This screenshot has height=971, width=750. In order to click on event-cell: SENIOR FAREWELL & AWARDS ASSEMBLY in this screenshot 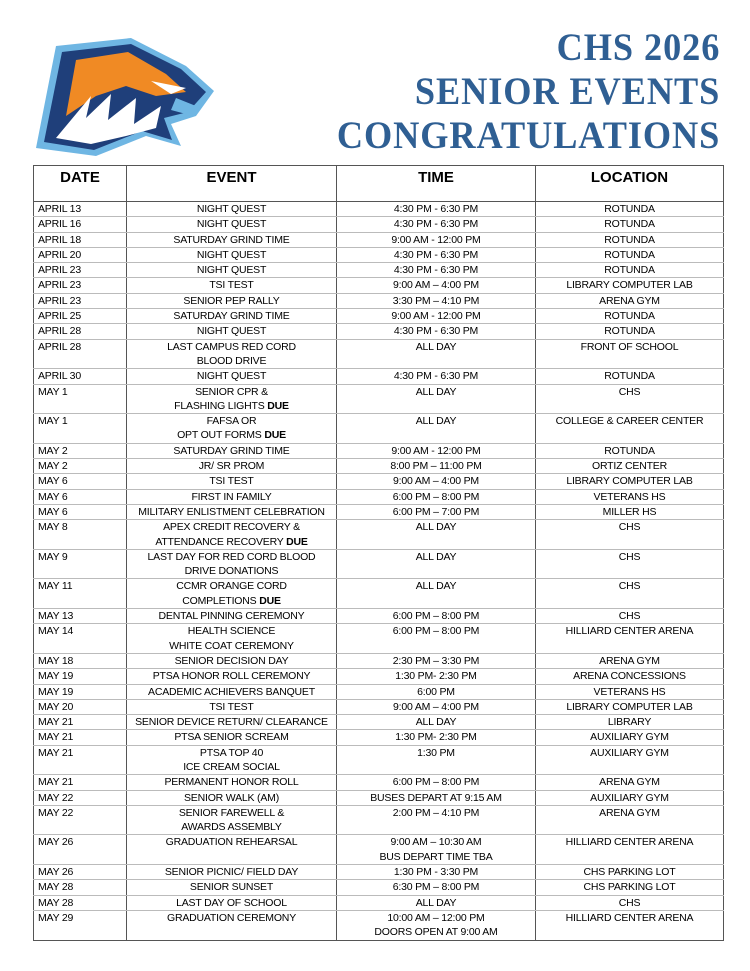, I will do `click(231, 820)`.